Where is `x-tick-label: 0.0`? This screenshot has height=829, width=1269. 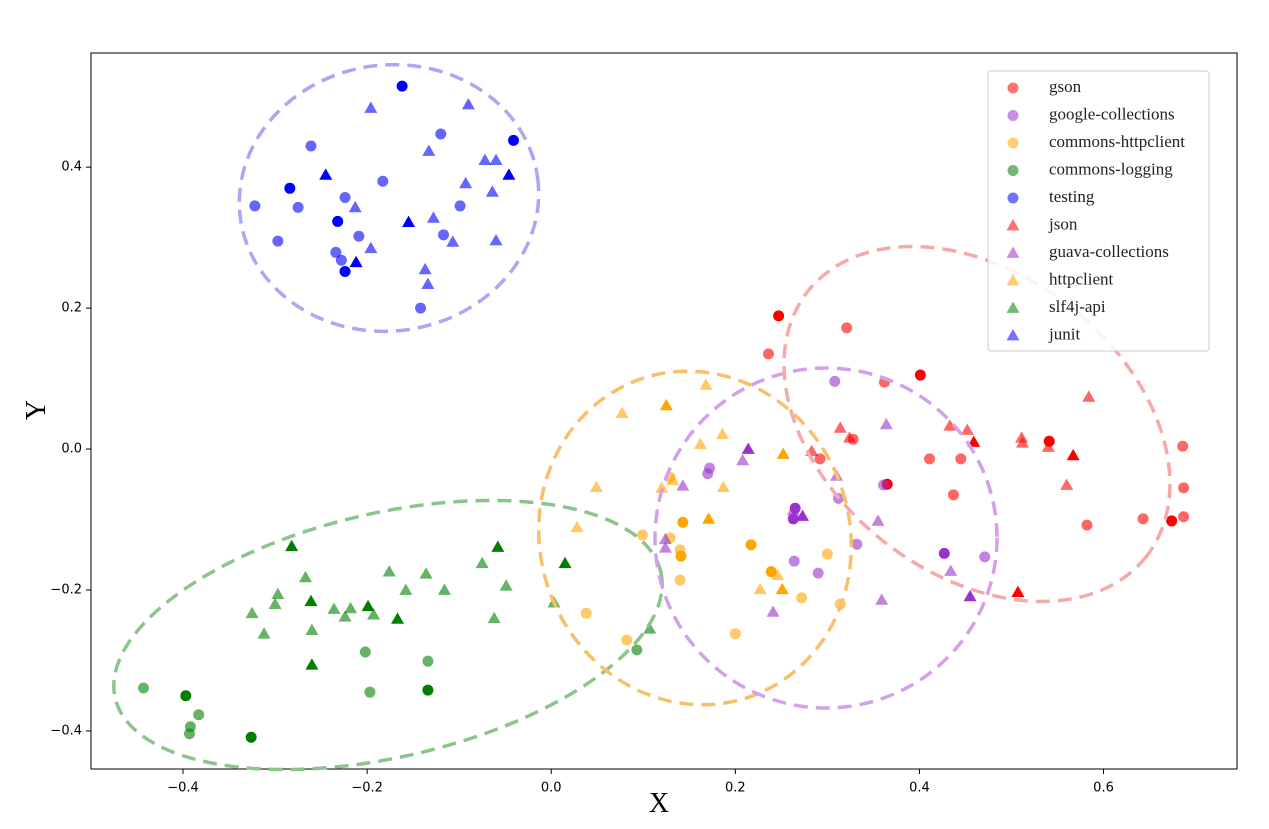
x-tick-label: 0.0 is located at coordinates (551, 788).